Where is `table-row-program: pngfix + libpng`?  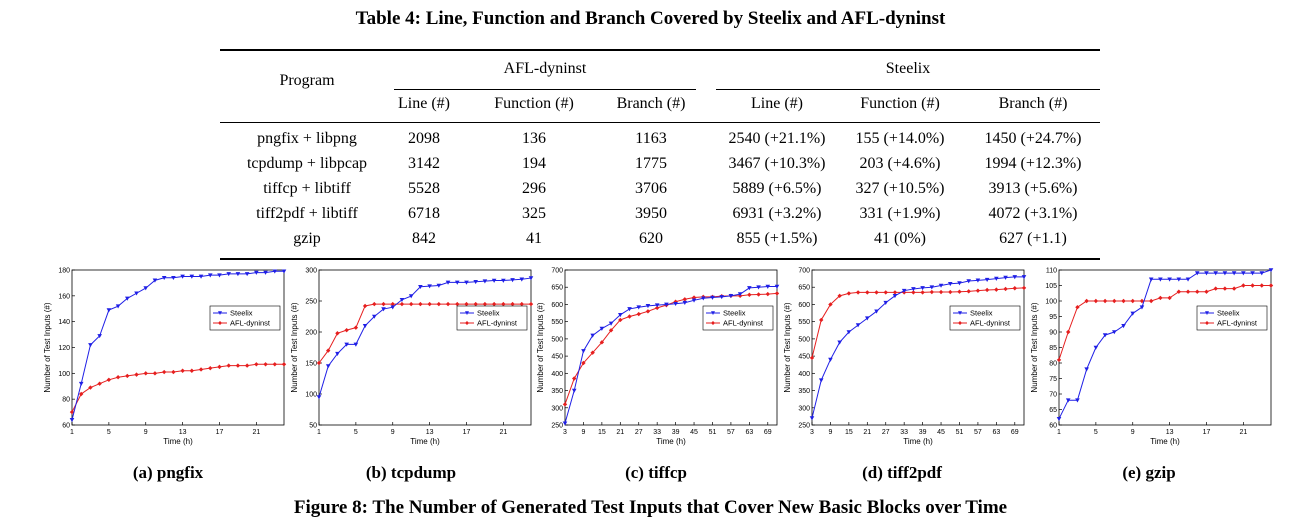 table-row-program: pngfix + libpng is located at coordinates (307, 138).